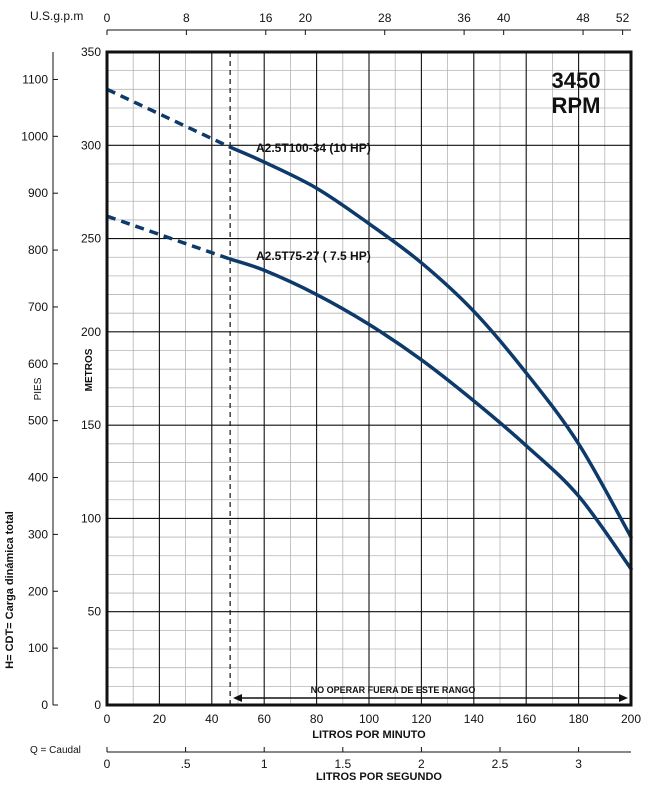  I want to click on x-tick-label: 0, so click(107, 719).